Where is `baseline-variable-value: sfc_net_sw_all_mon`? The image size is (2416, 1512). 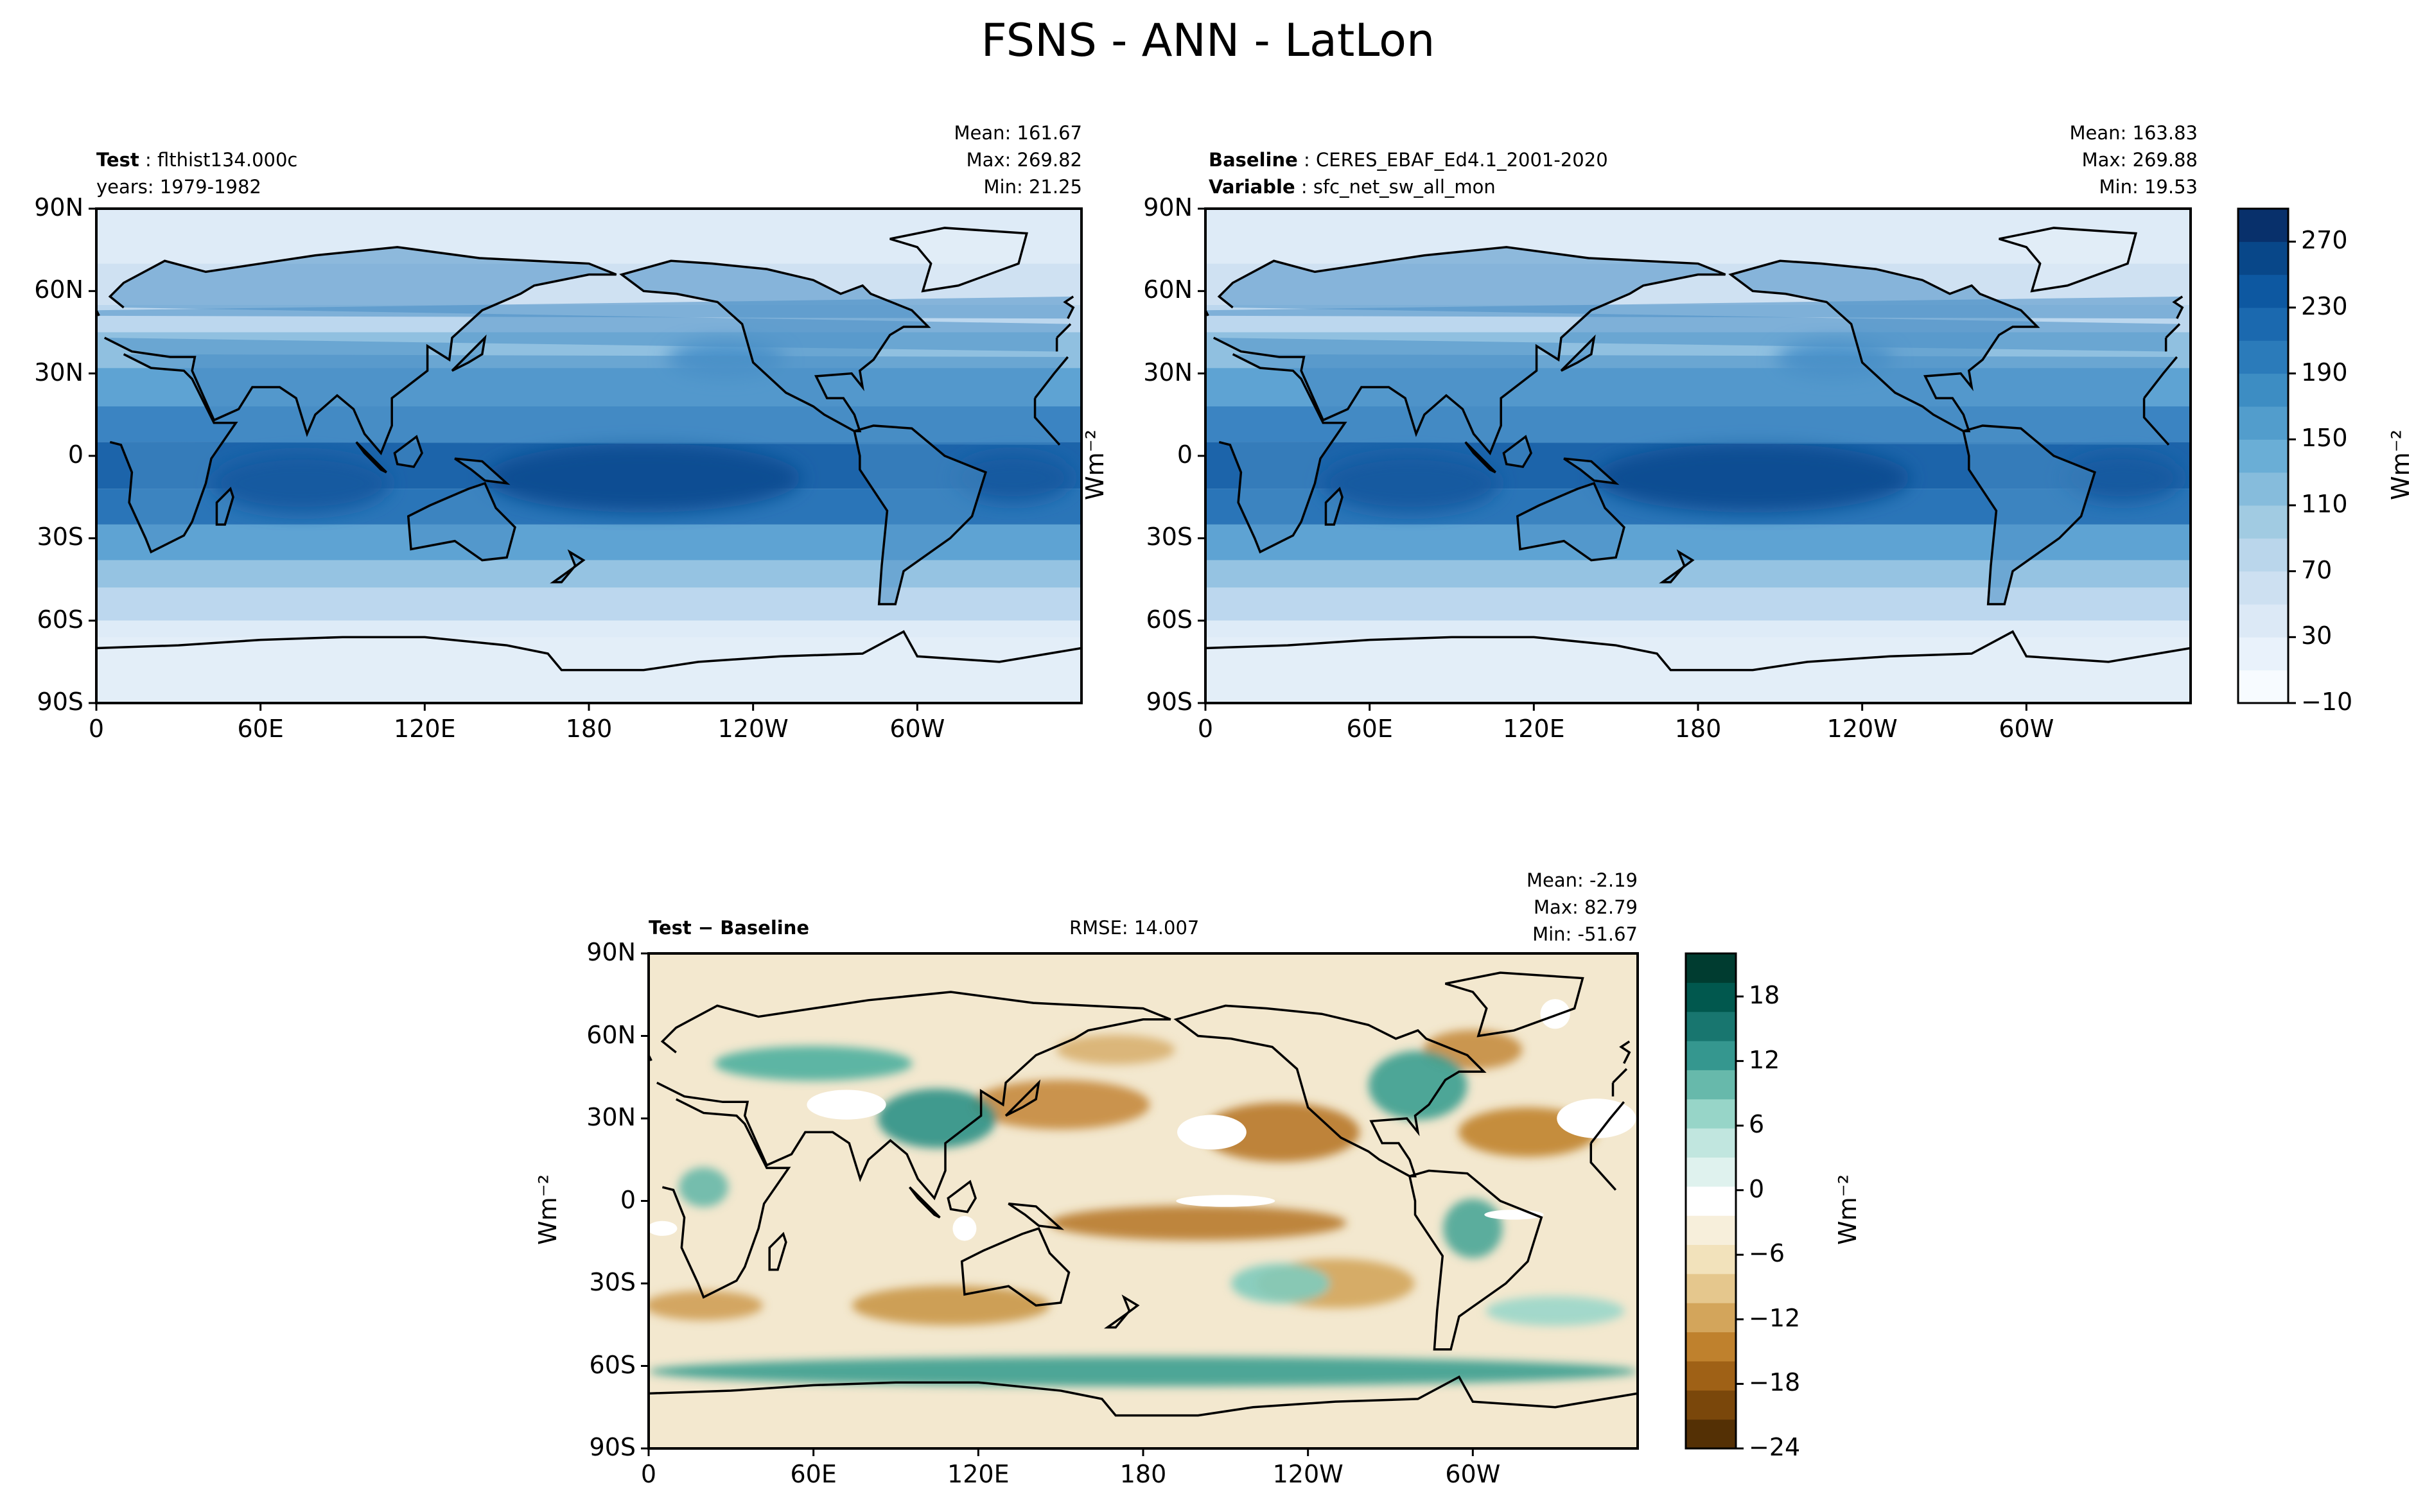
baseline-variable-value: sfc_net_sw_all_mon is located at coordinates (1404, 187).